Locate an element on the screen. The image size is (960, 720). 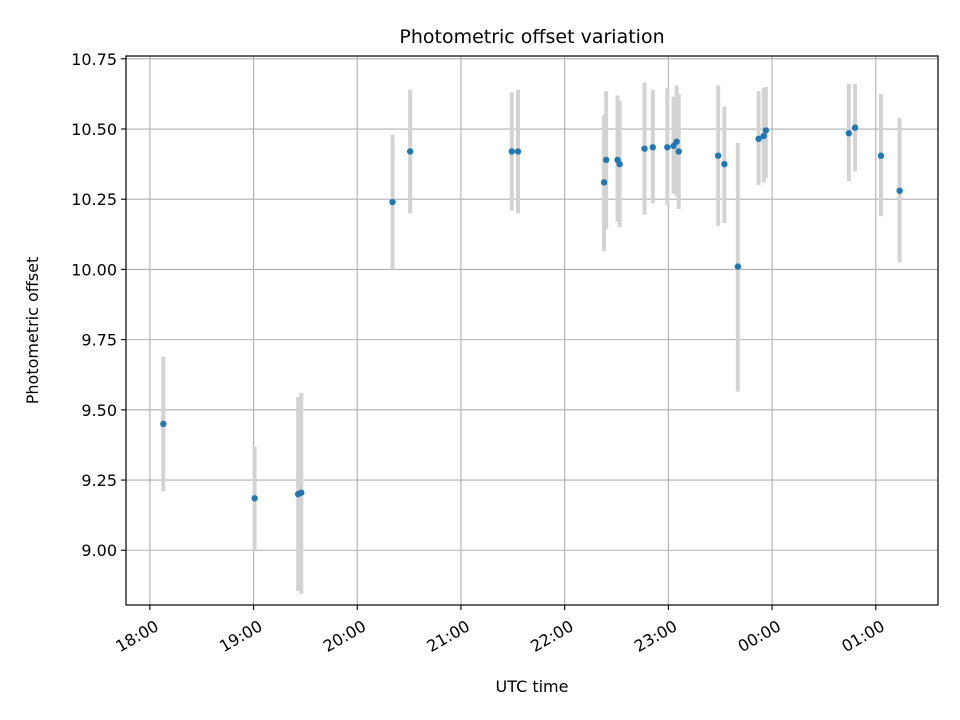
y-tick-label: 10.50 is located at coordinates (94, 129).